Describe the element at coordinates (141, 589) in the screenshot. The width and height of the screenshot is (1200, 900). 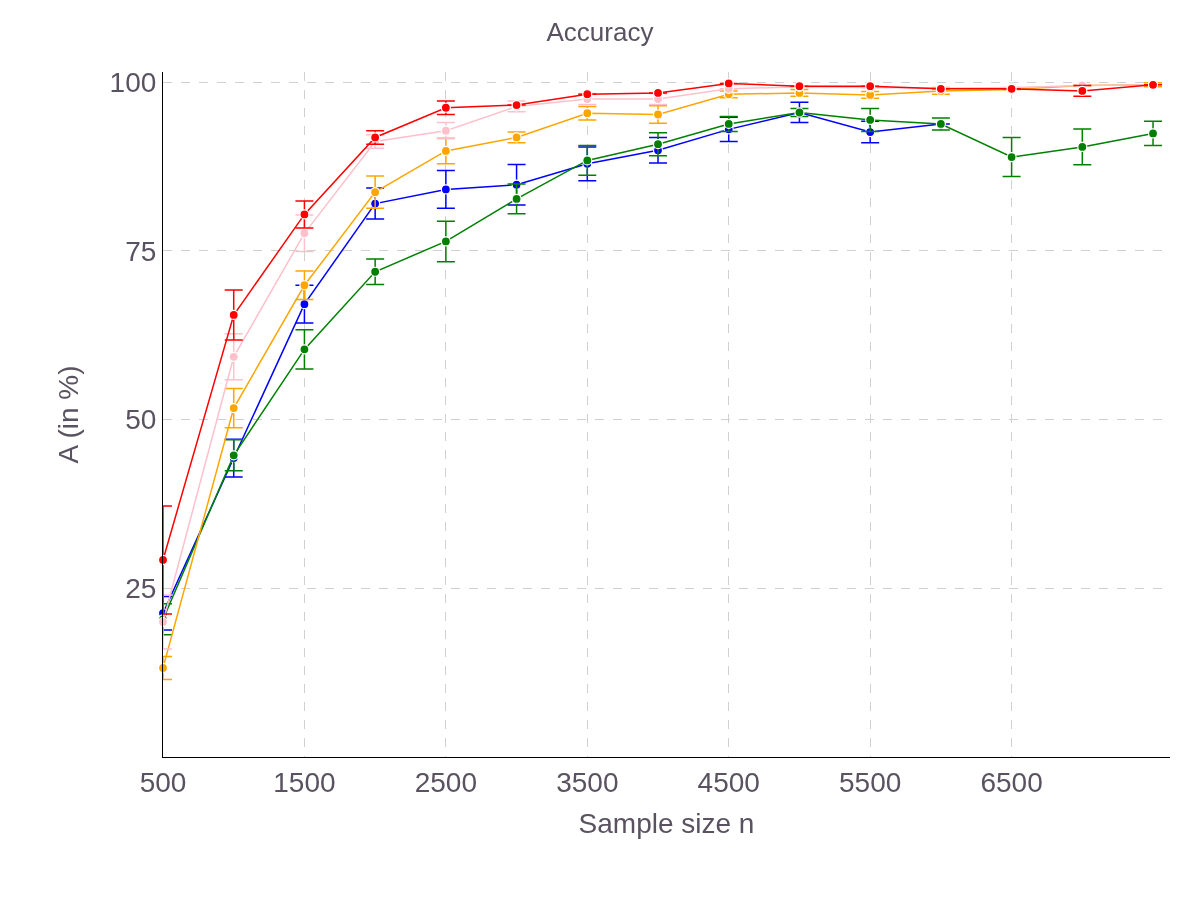
I see `y-tick-label: 25` at that location.